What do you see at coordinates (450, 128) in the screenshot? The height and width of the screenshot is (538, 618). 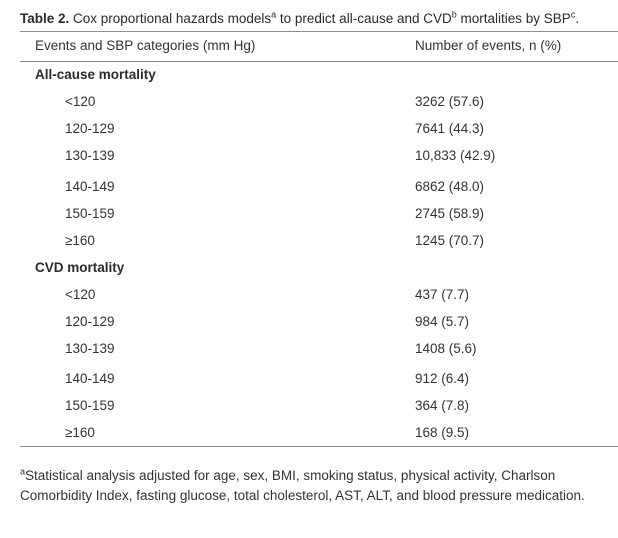 I see `row-events: 7641 (44.3)` at bounding box center [450, 128].